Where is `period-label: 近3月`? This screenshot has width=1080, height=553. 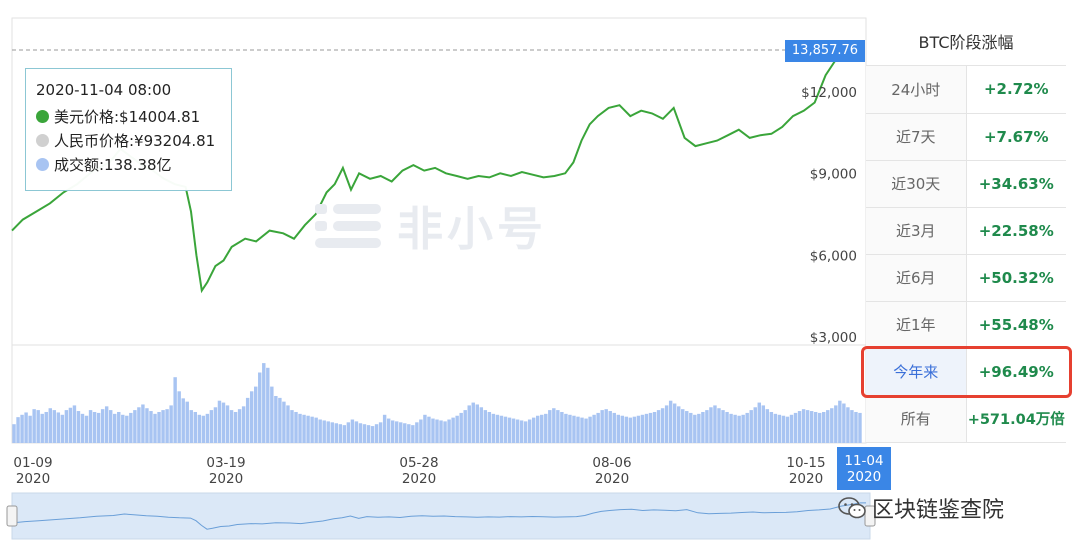 period-label: 近3月 is located at coordinates (916, 231).